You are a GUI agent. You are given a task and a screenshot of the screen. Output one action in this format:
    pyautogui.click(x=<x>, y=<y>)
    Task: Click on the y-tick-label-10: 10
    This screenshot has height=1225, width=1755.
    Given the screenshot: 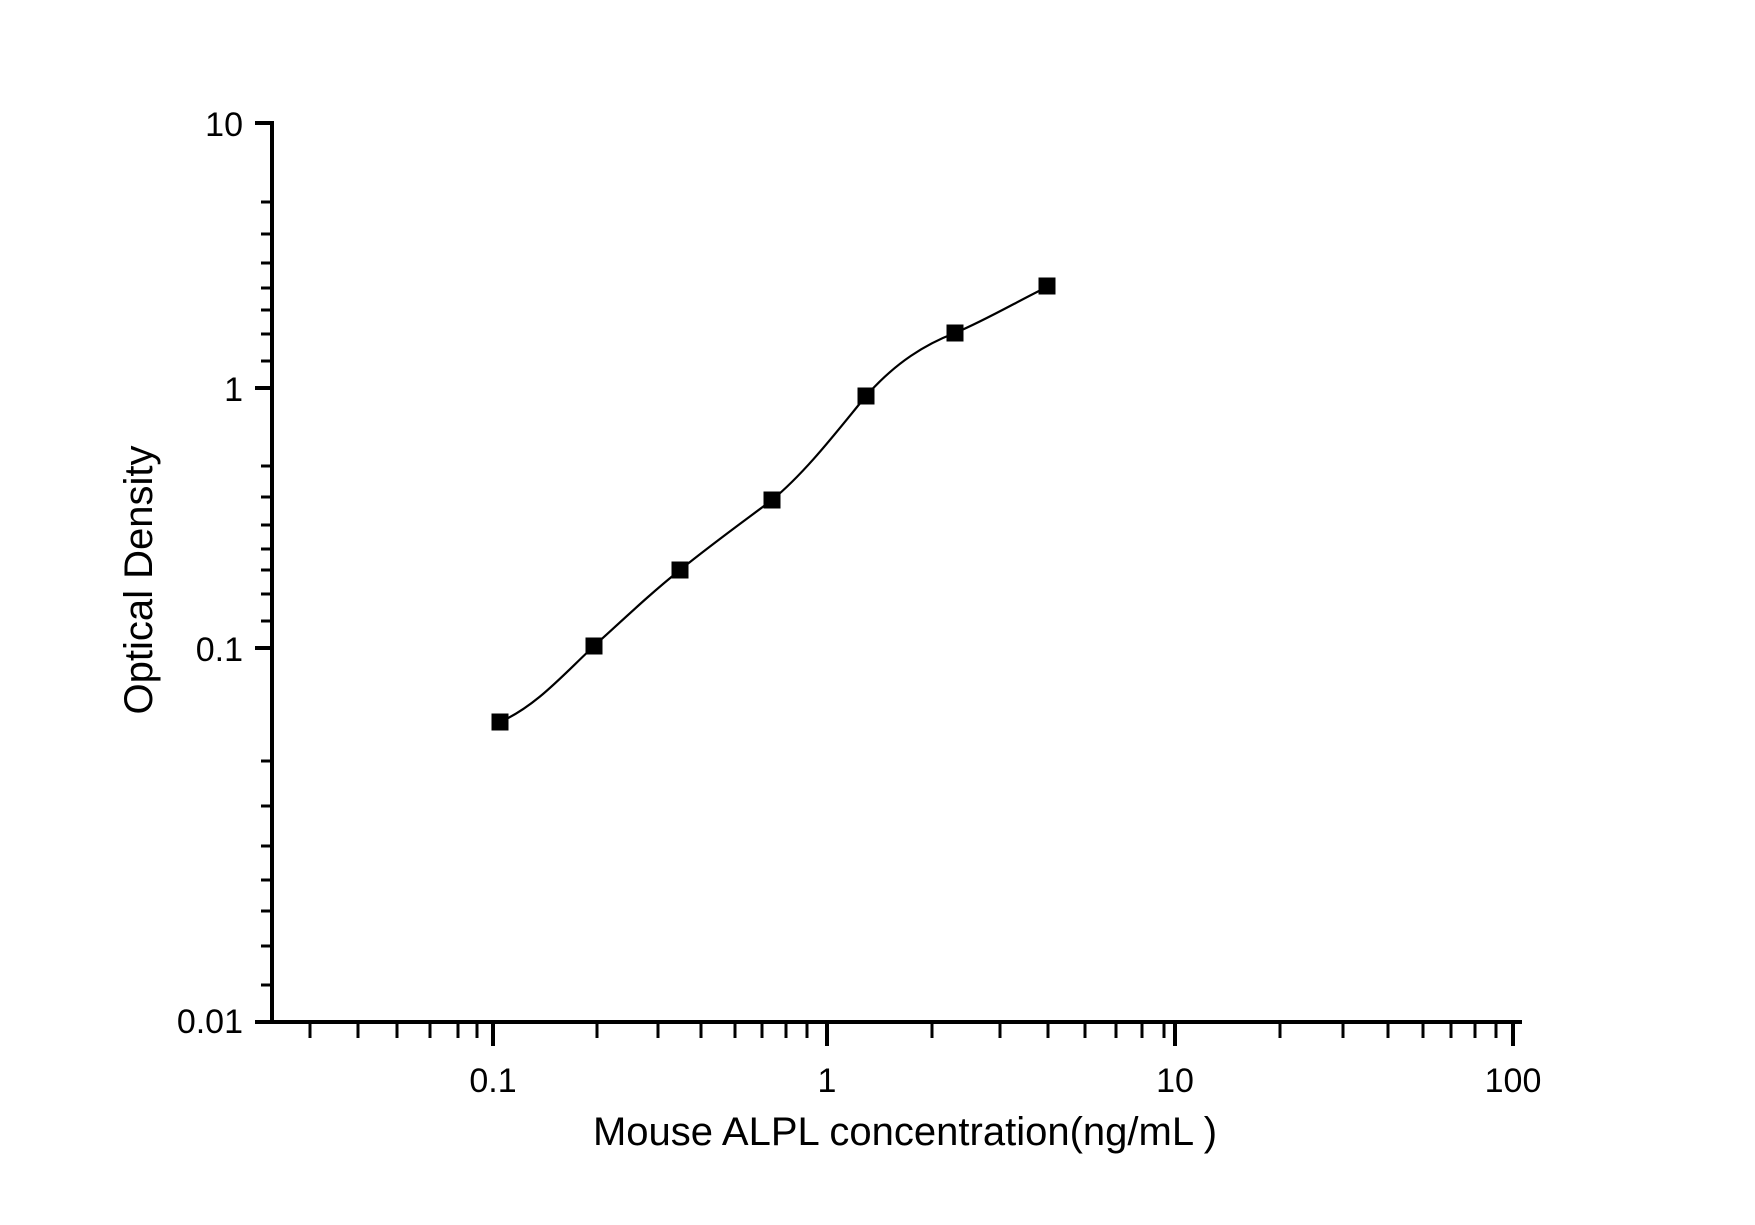 What is the action you would take?
    pyautogui.click(x=224, y=125)
    